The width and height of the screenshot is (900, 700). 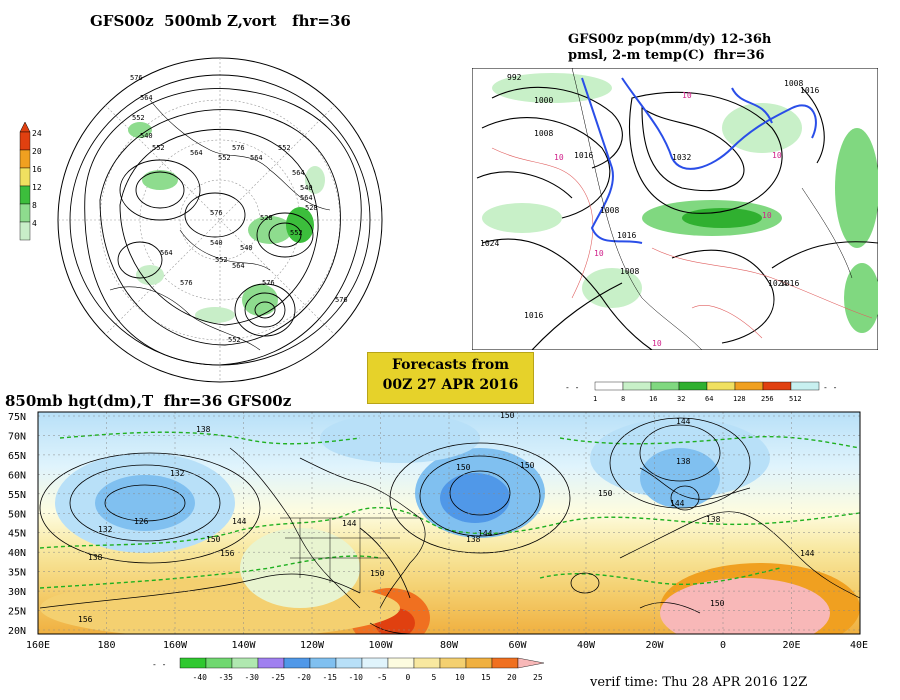 I want to click on precip-colorbar-tick: 16, so click(x=653, y=398).